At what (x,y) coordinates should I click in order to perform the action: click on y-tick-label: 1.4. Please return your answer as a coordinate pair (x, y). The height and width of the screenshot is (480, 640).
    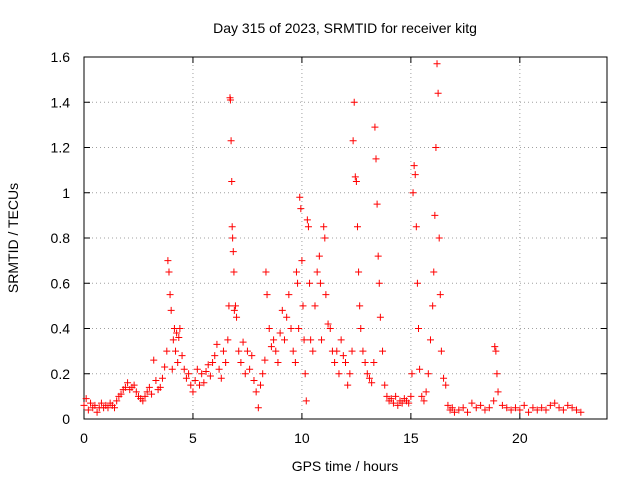
    Looking at the image, I should click on (61, 102).